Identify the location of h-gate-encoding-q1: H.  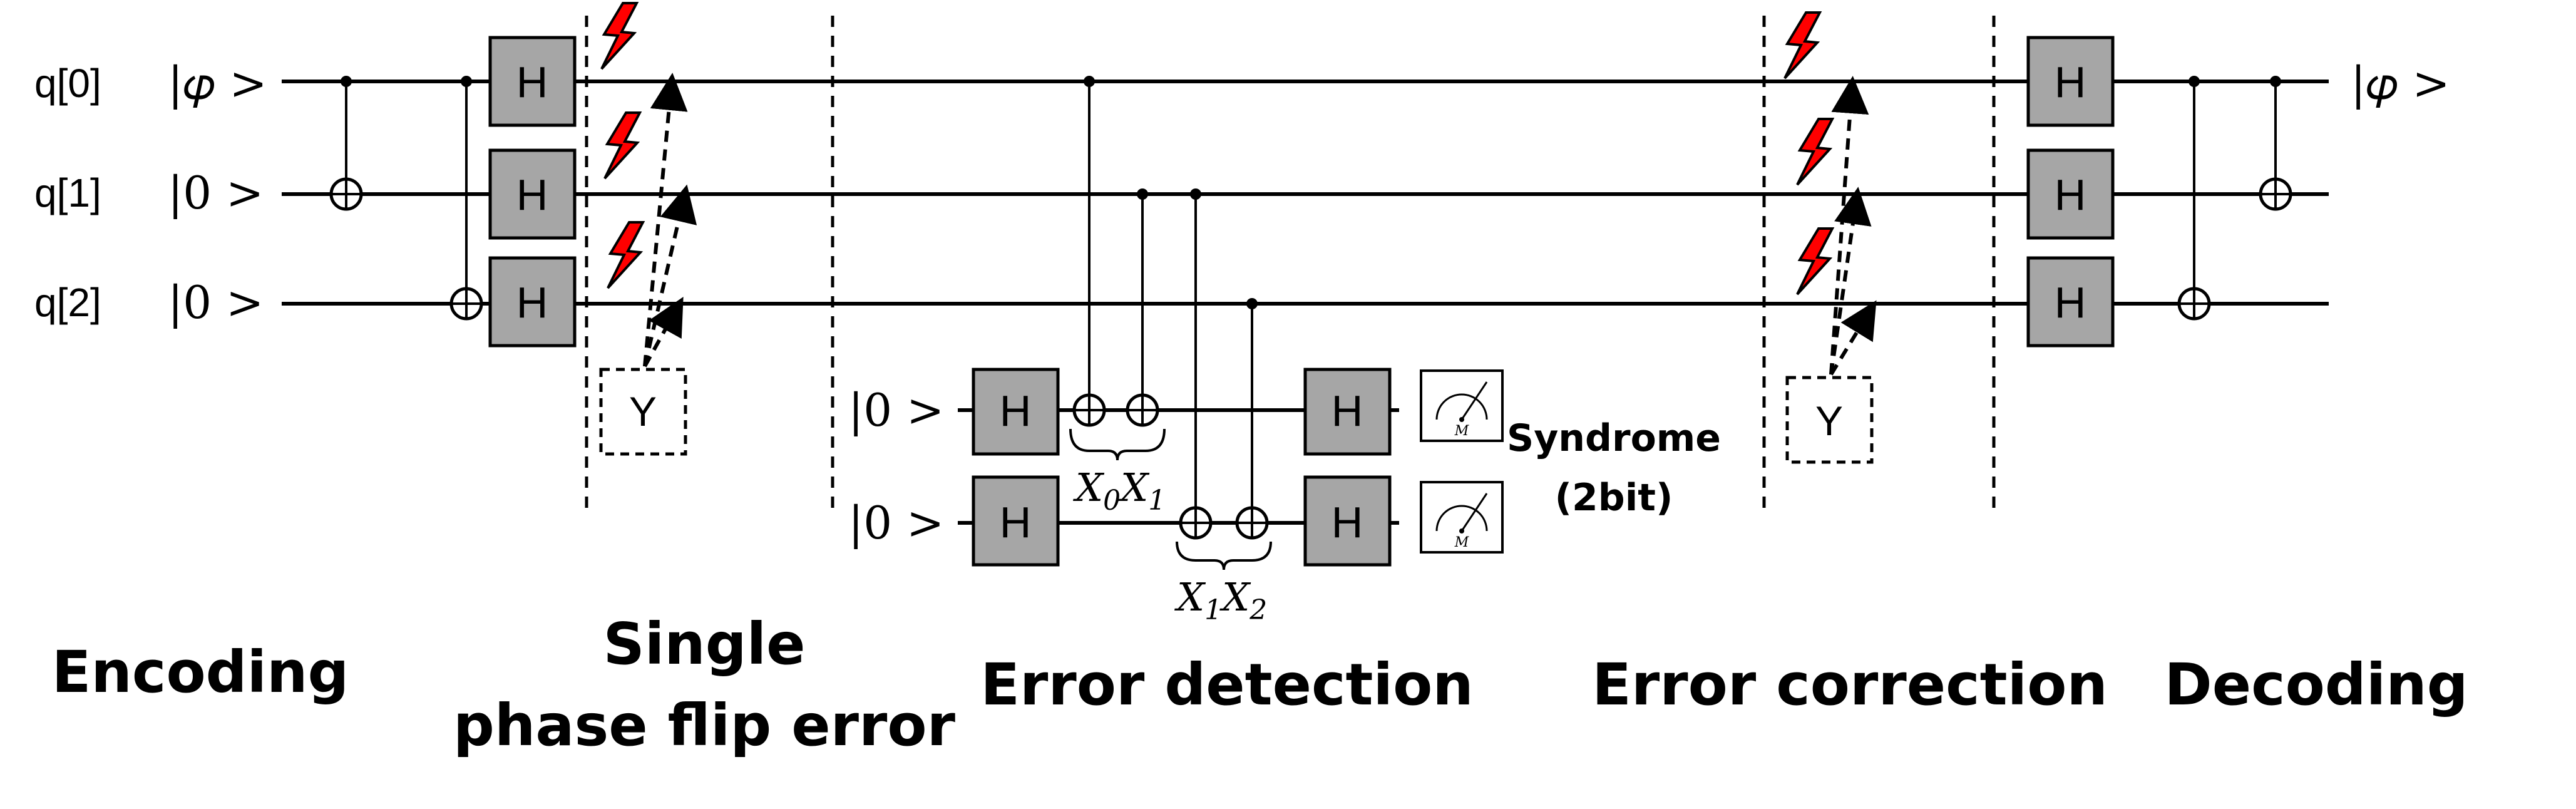
(532, 194).